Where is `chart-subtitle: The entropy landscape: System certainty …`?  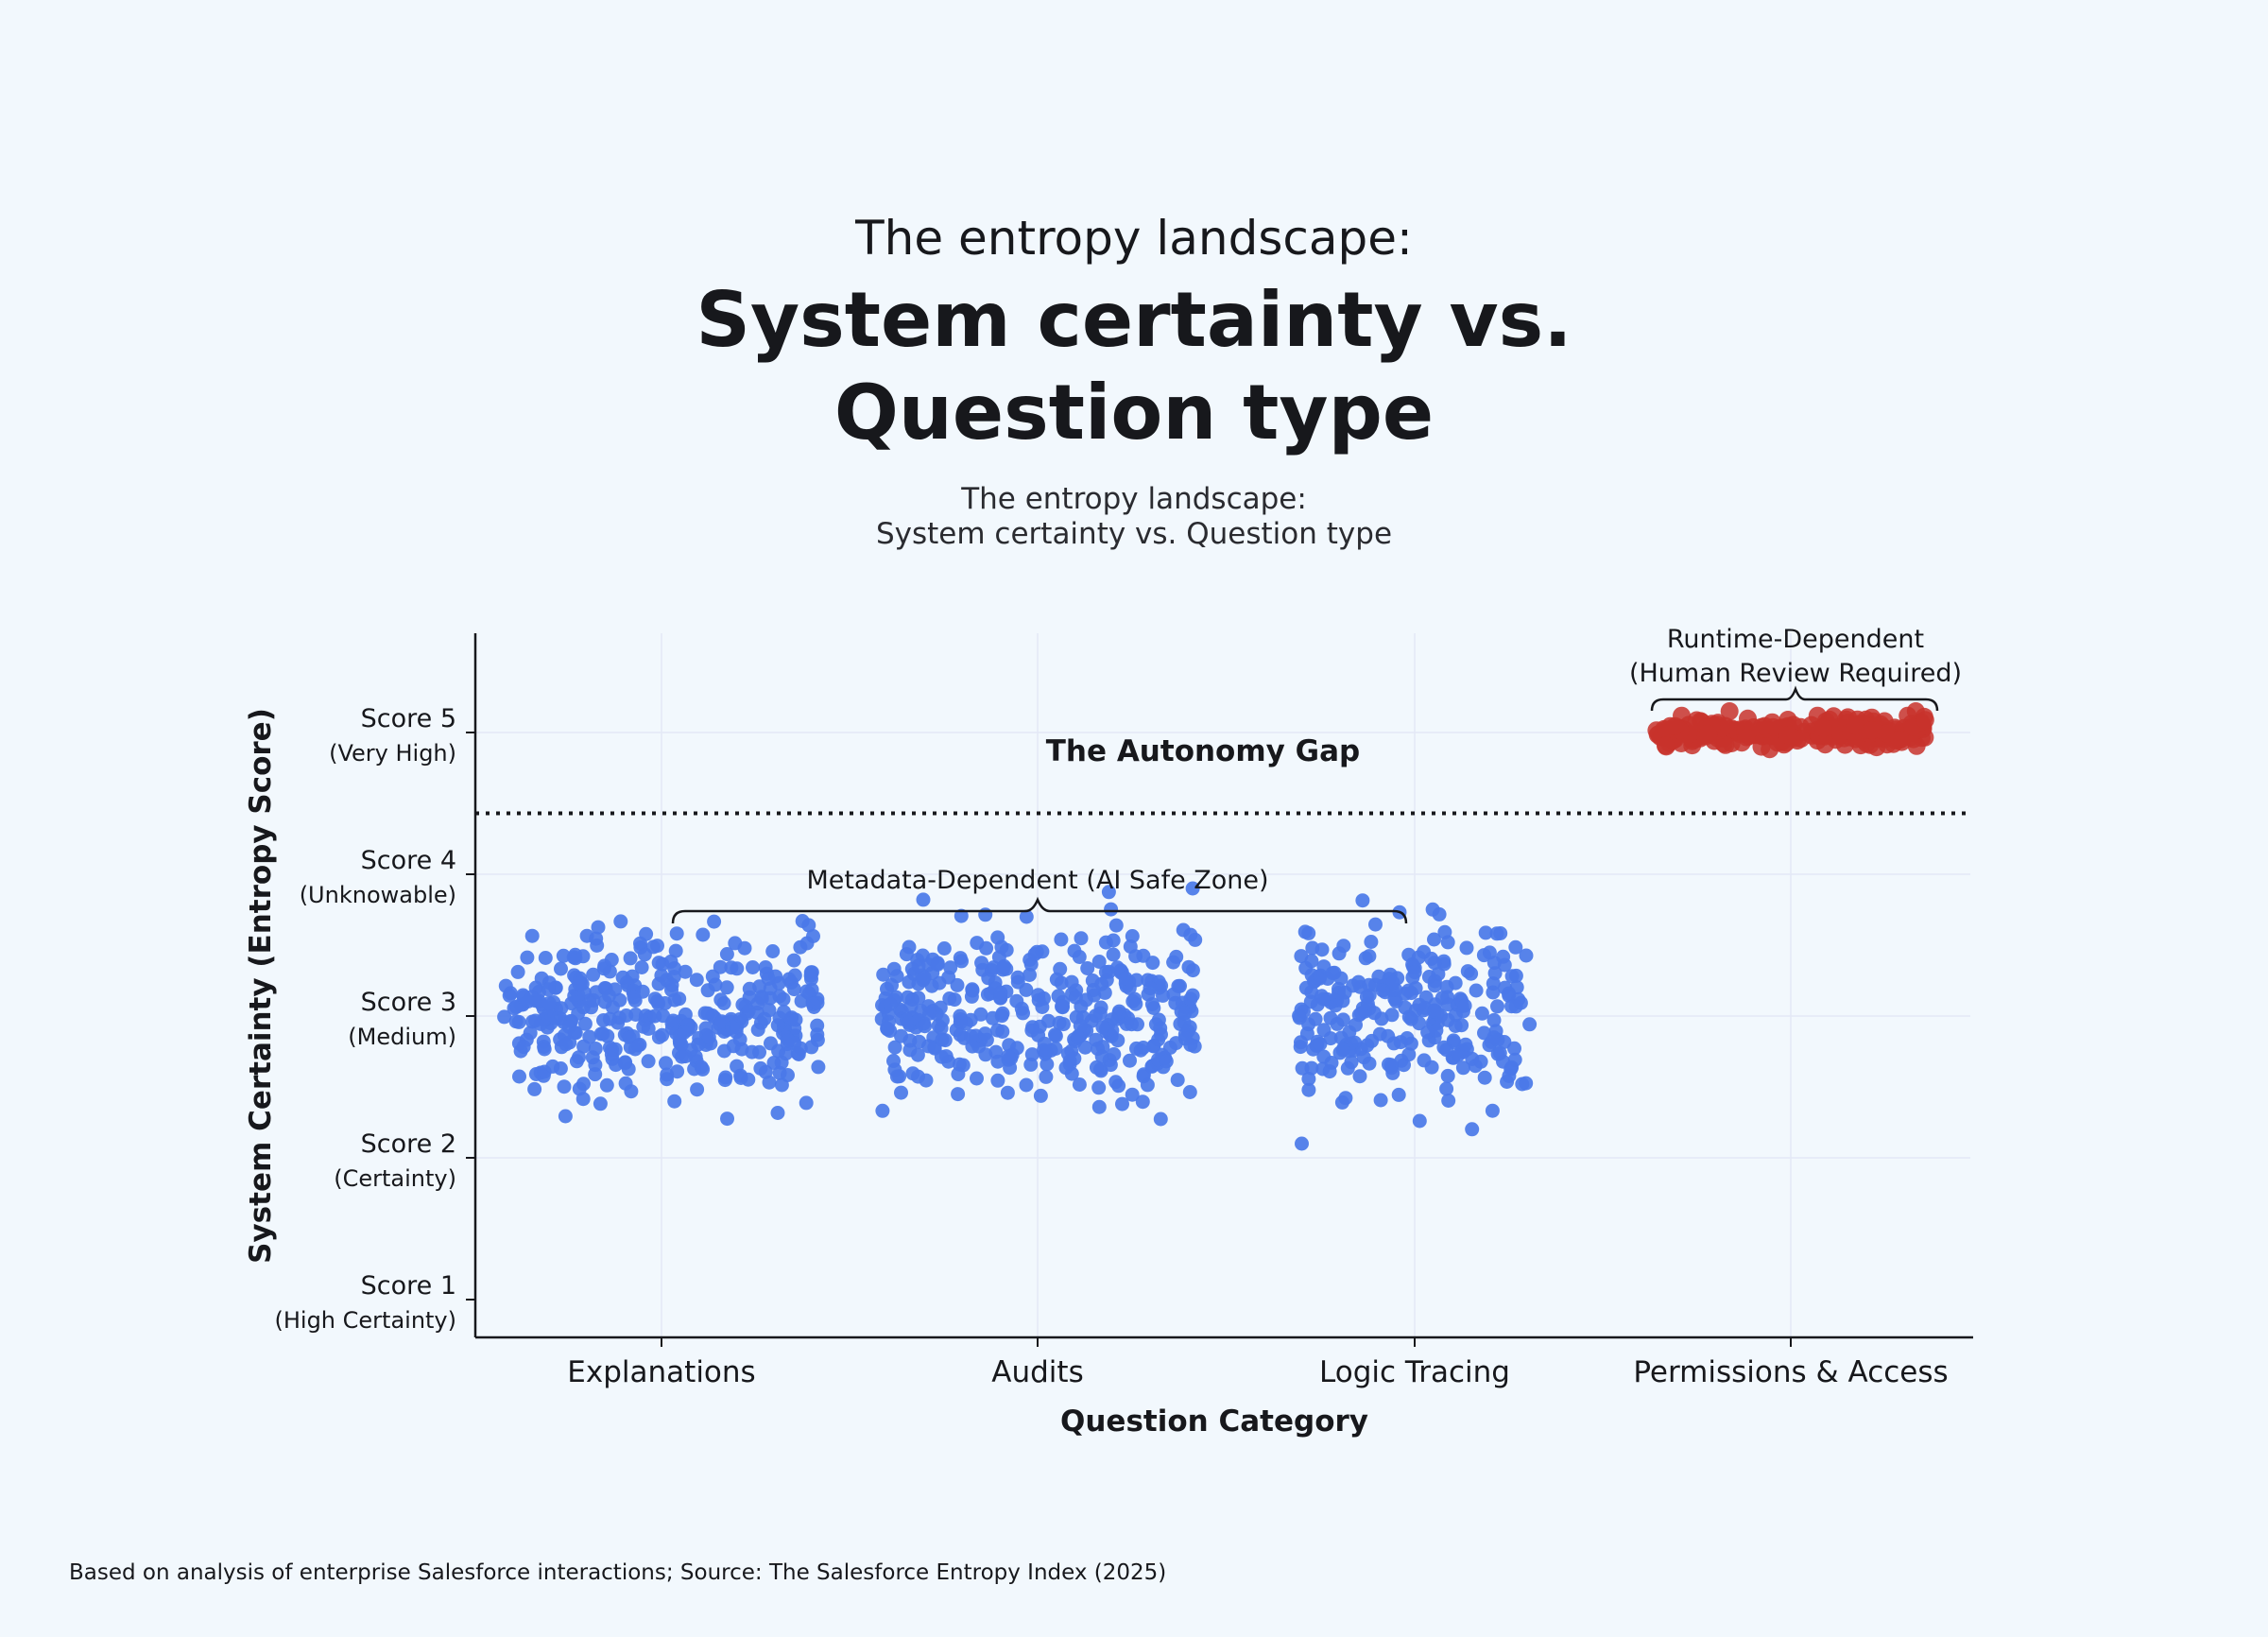 chart-subtitle: The entropy landscape: System certainty … is located at coordinates (1134, 517).